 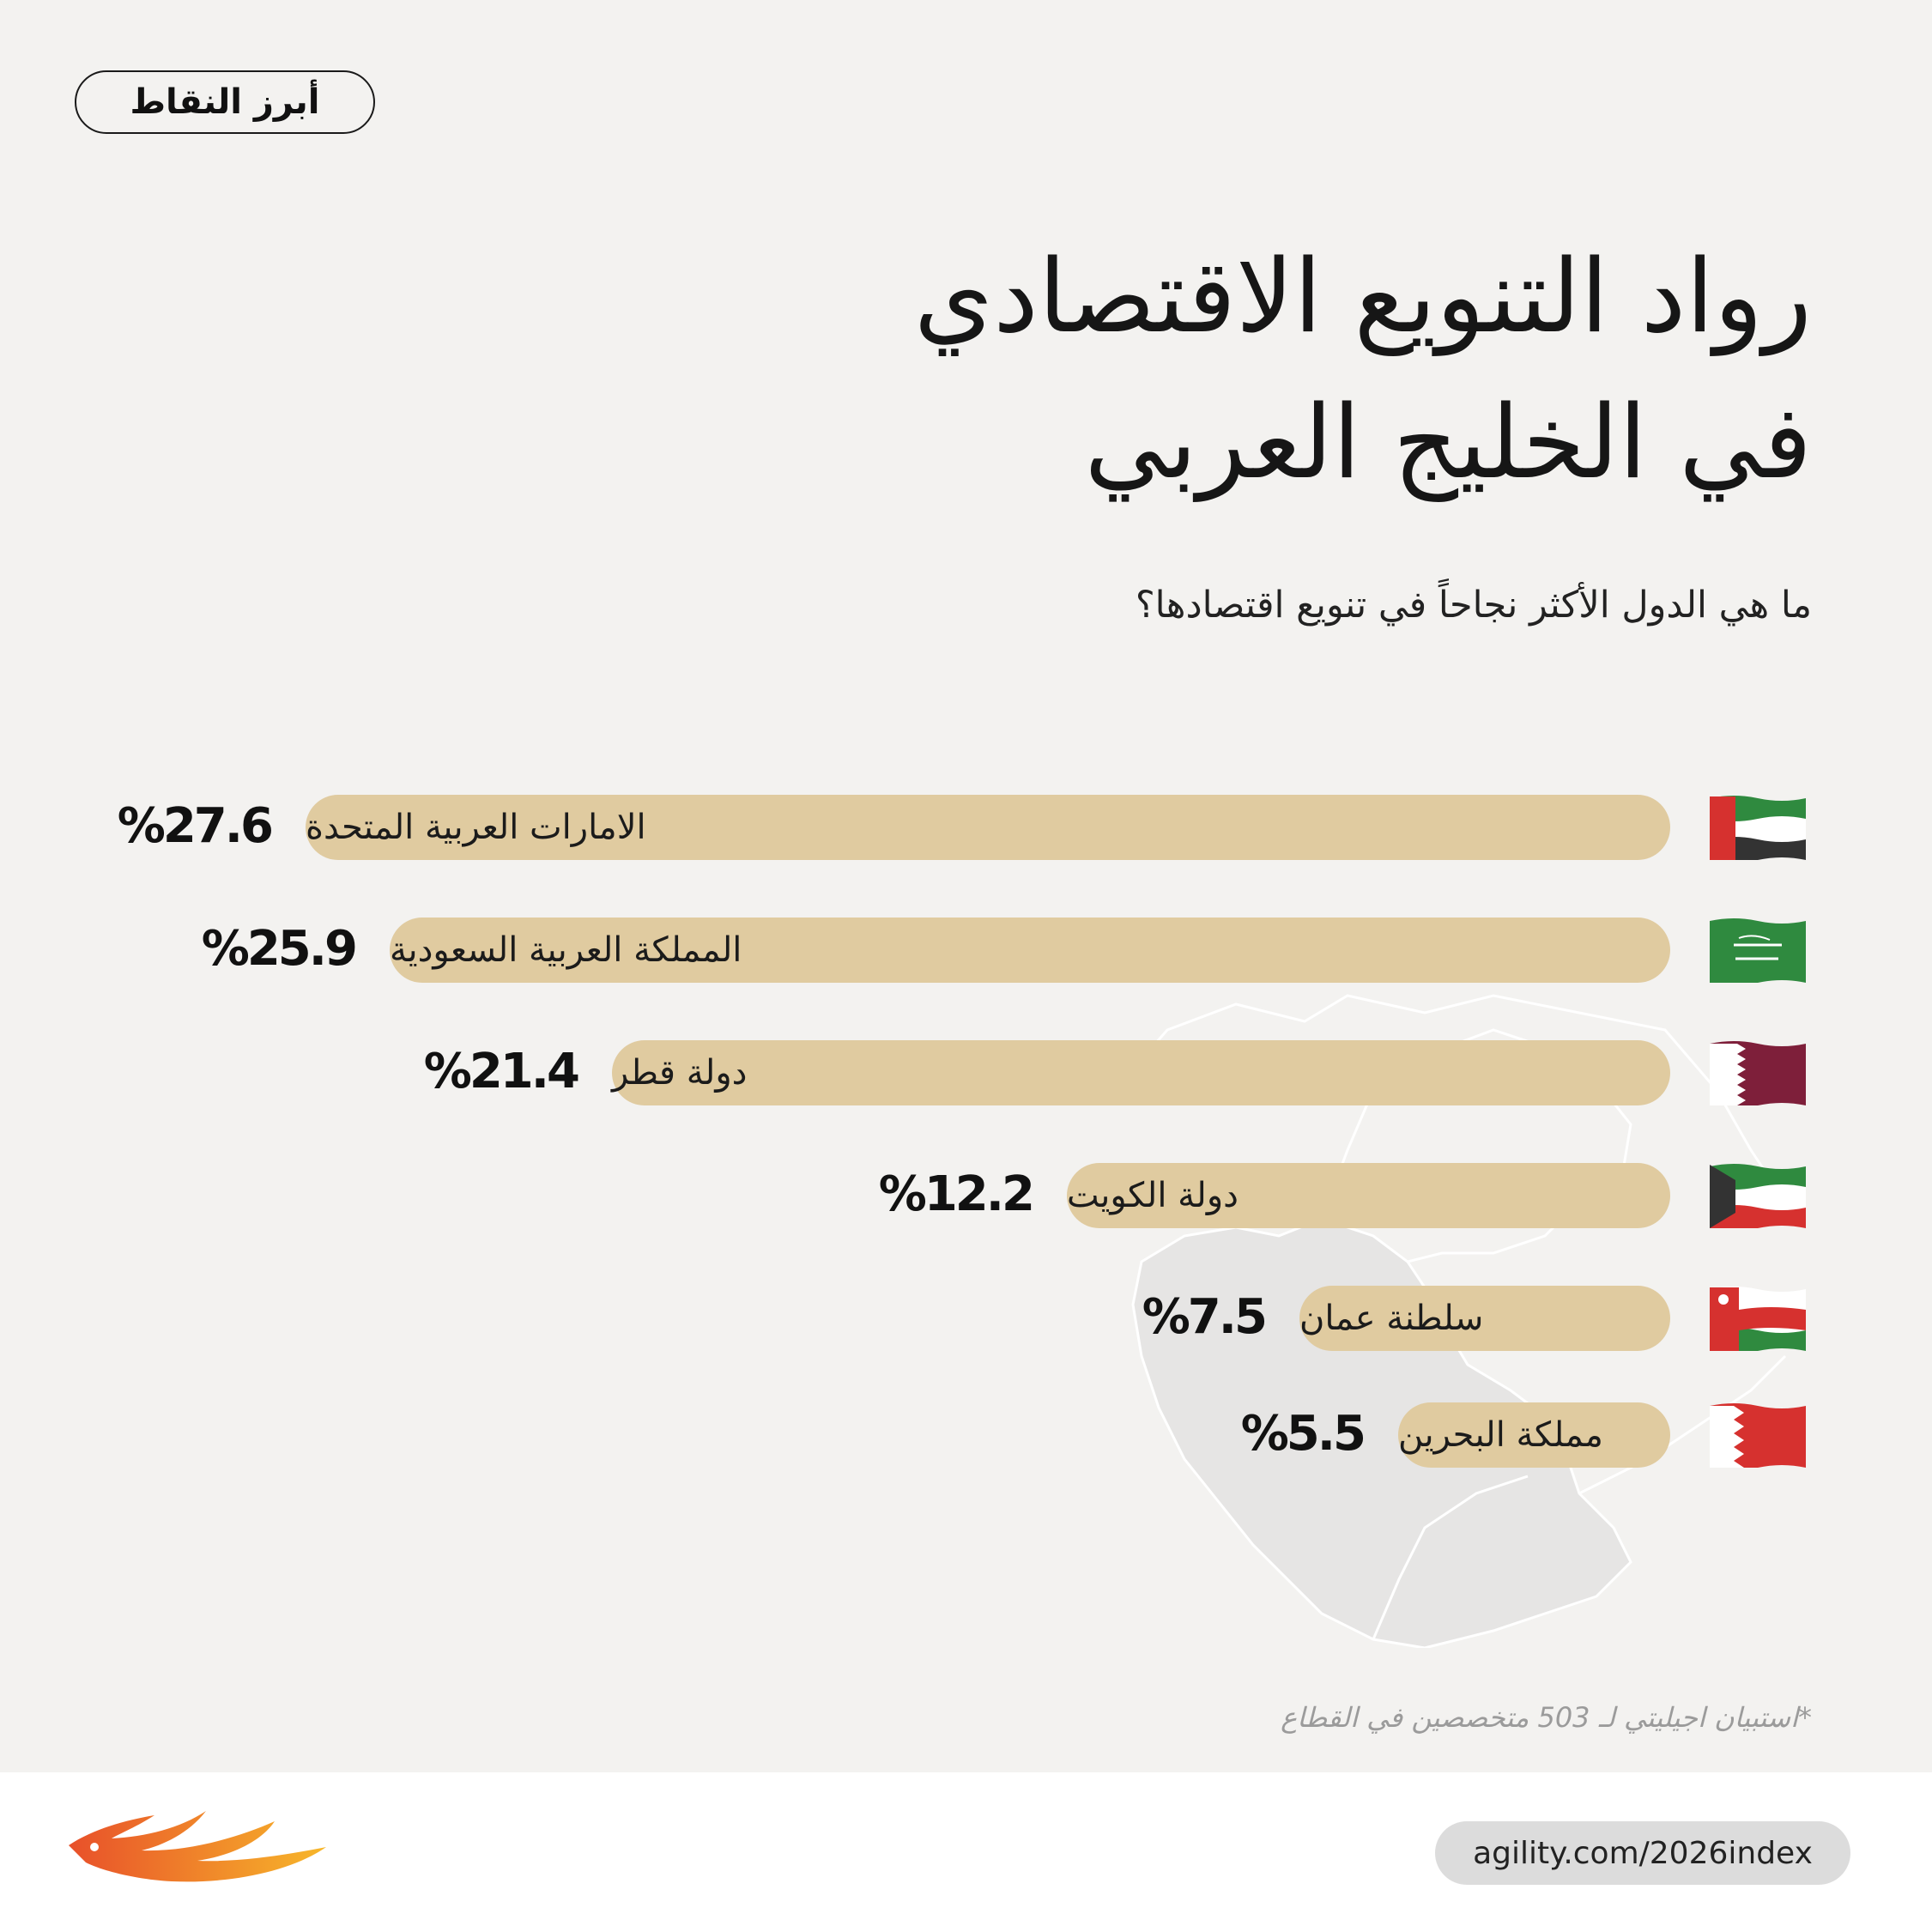 I want to click on chart-bar: مملكة البحرين, so click(x=1534, y=1435).